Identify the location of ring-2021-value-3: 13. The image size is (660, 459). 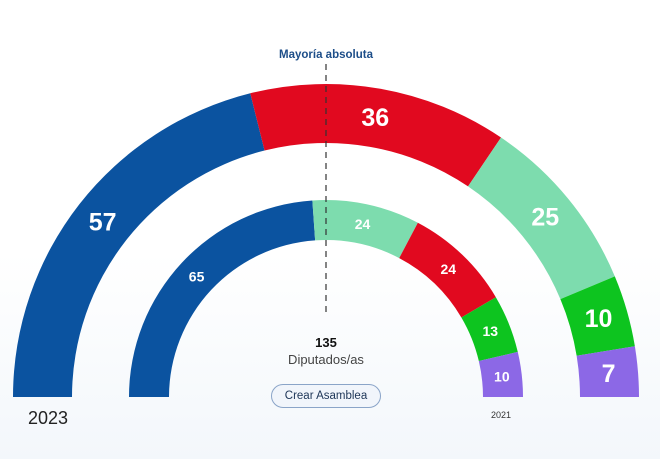
(491, 331).